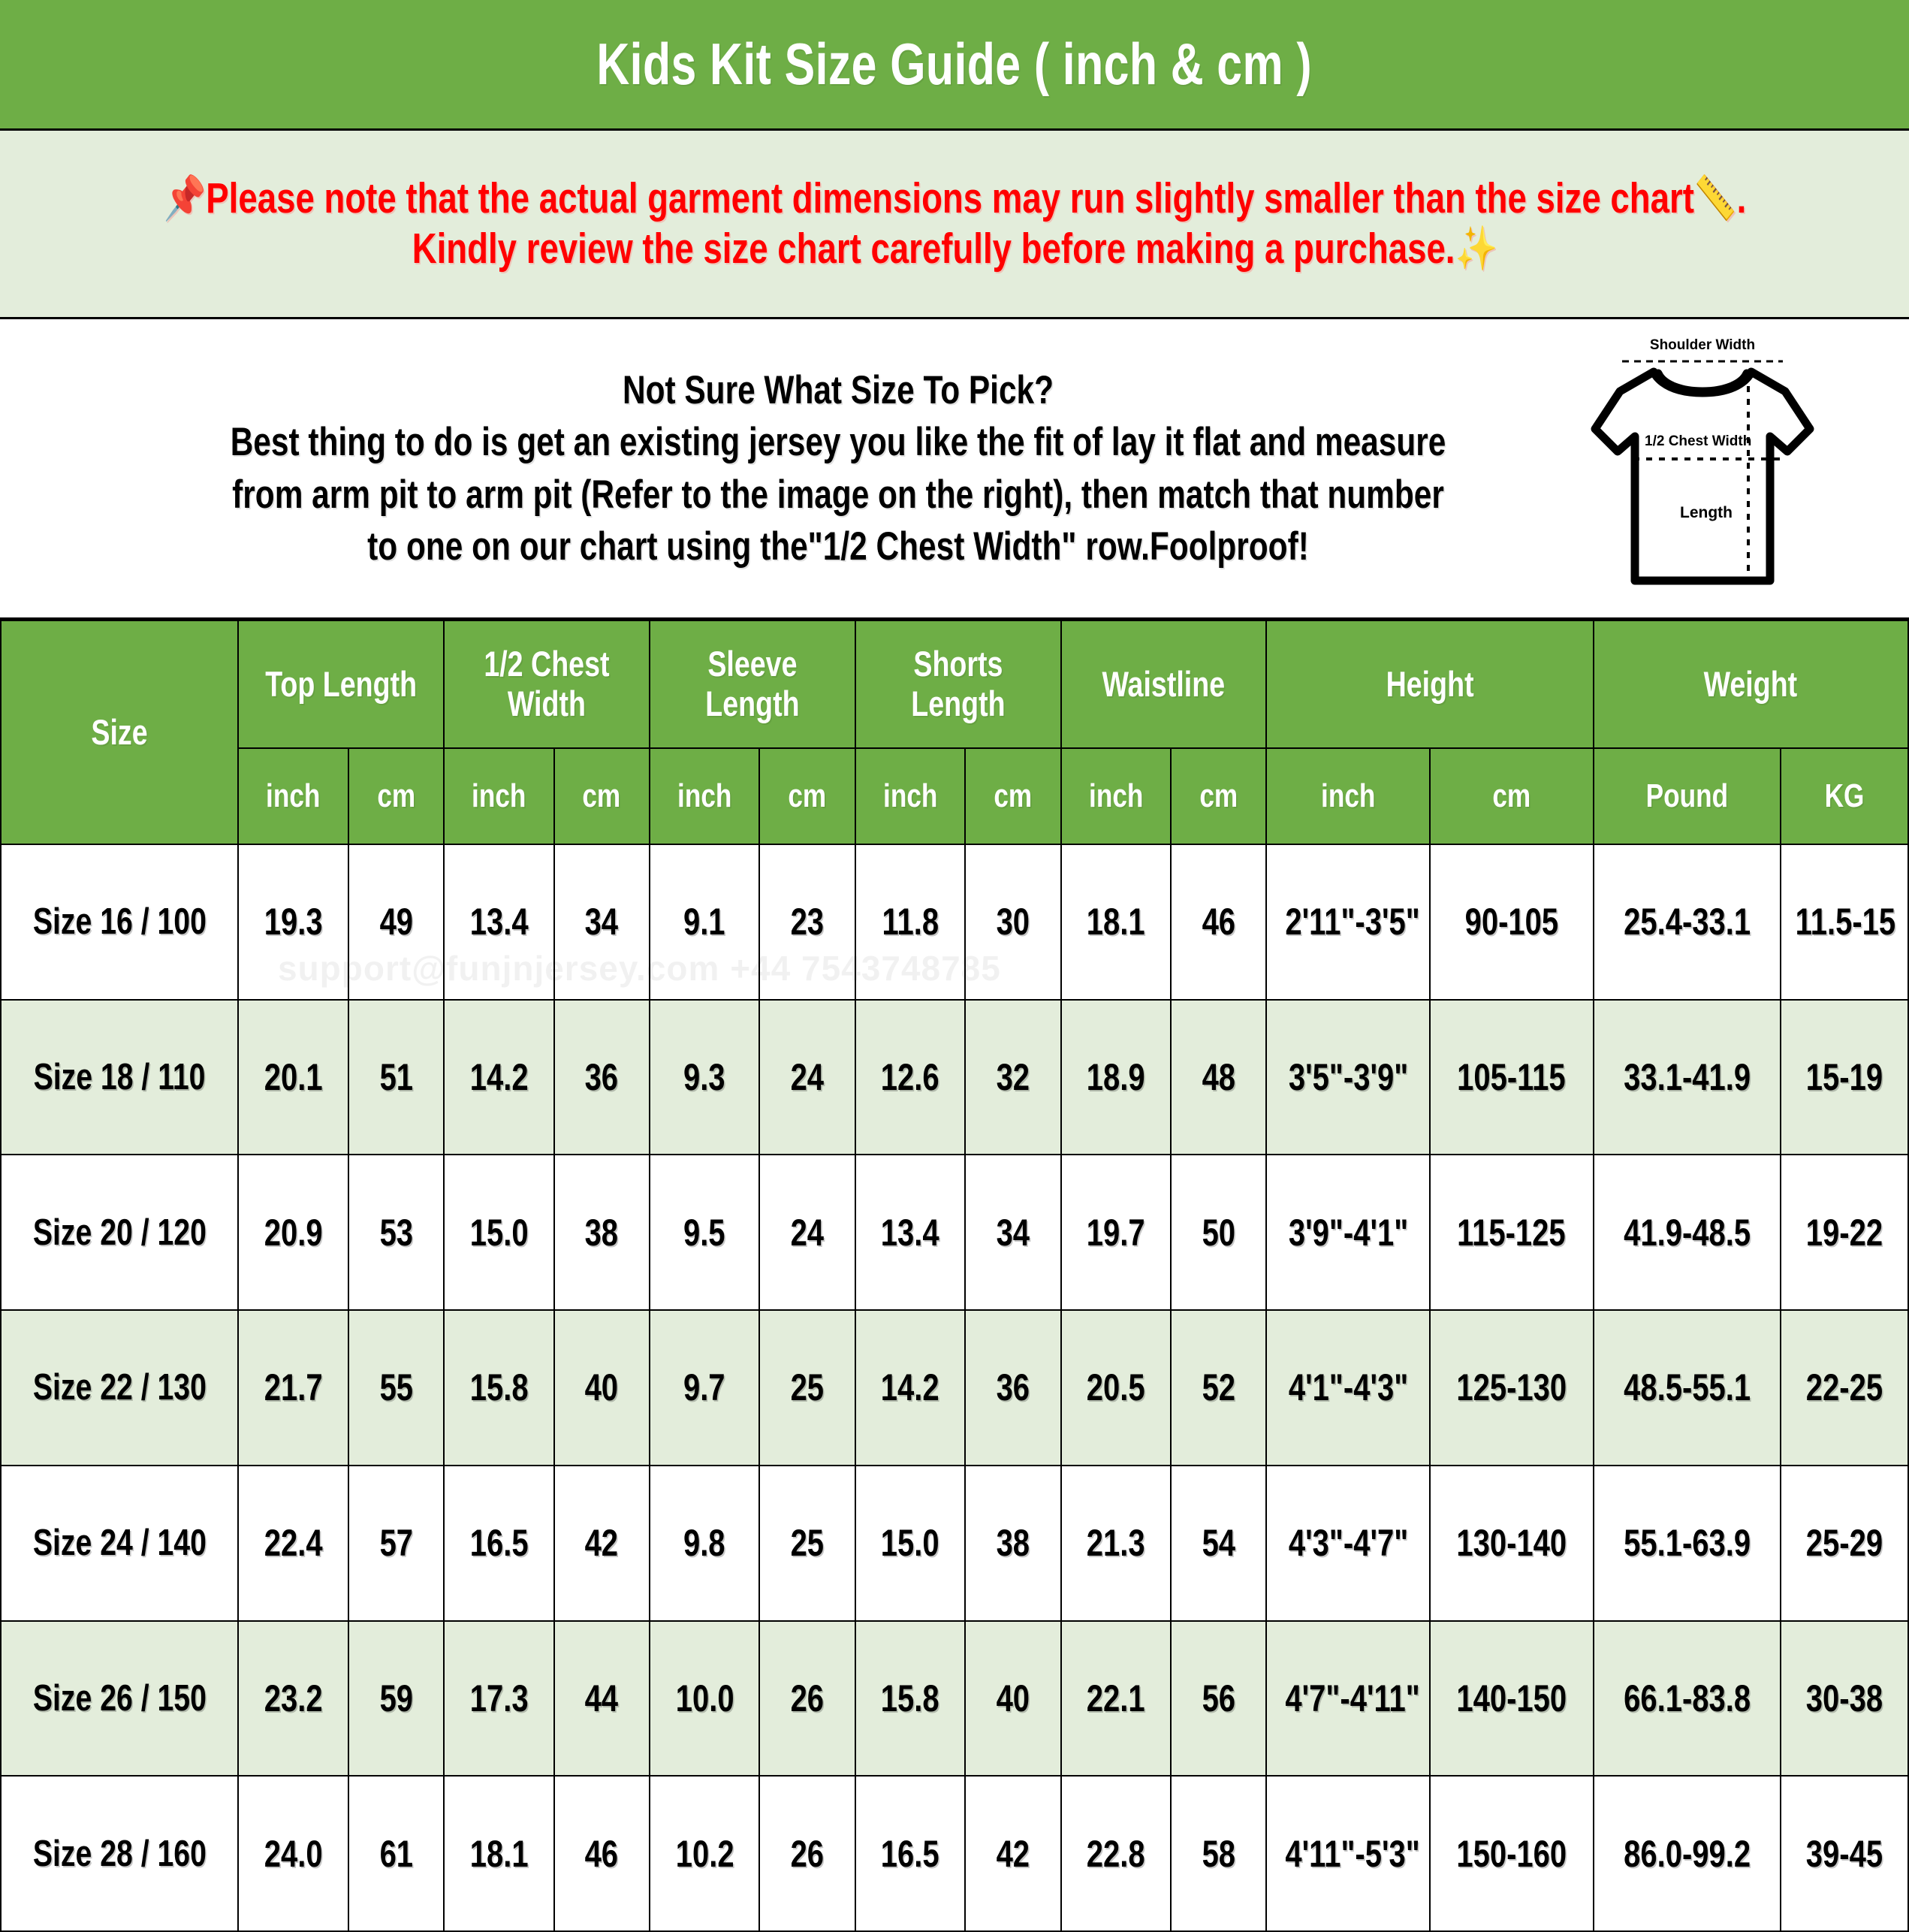  I want to click on measurement-cell: 23, so click(807, 923).